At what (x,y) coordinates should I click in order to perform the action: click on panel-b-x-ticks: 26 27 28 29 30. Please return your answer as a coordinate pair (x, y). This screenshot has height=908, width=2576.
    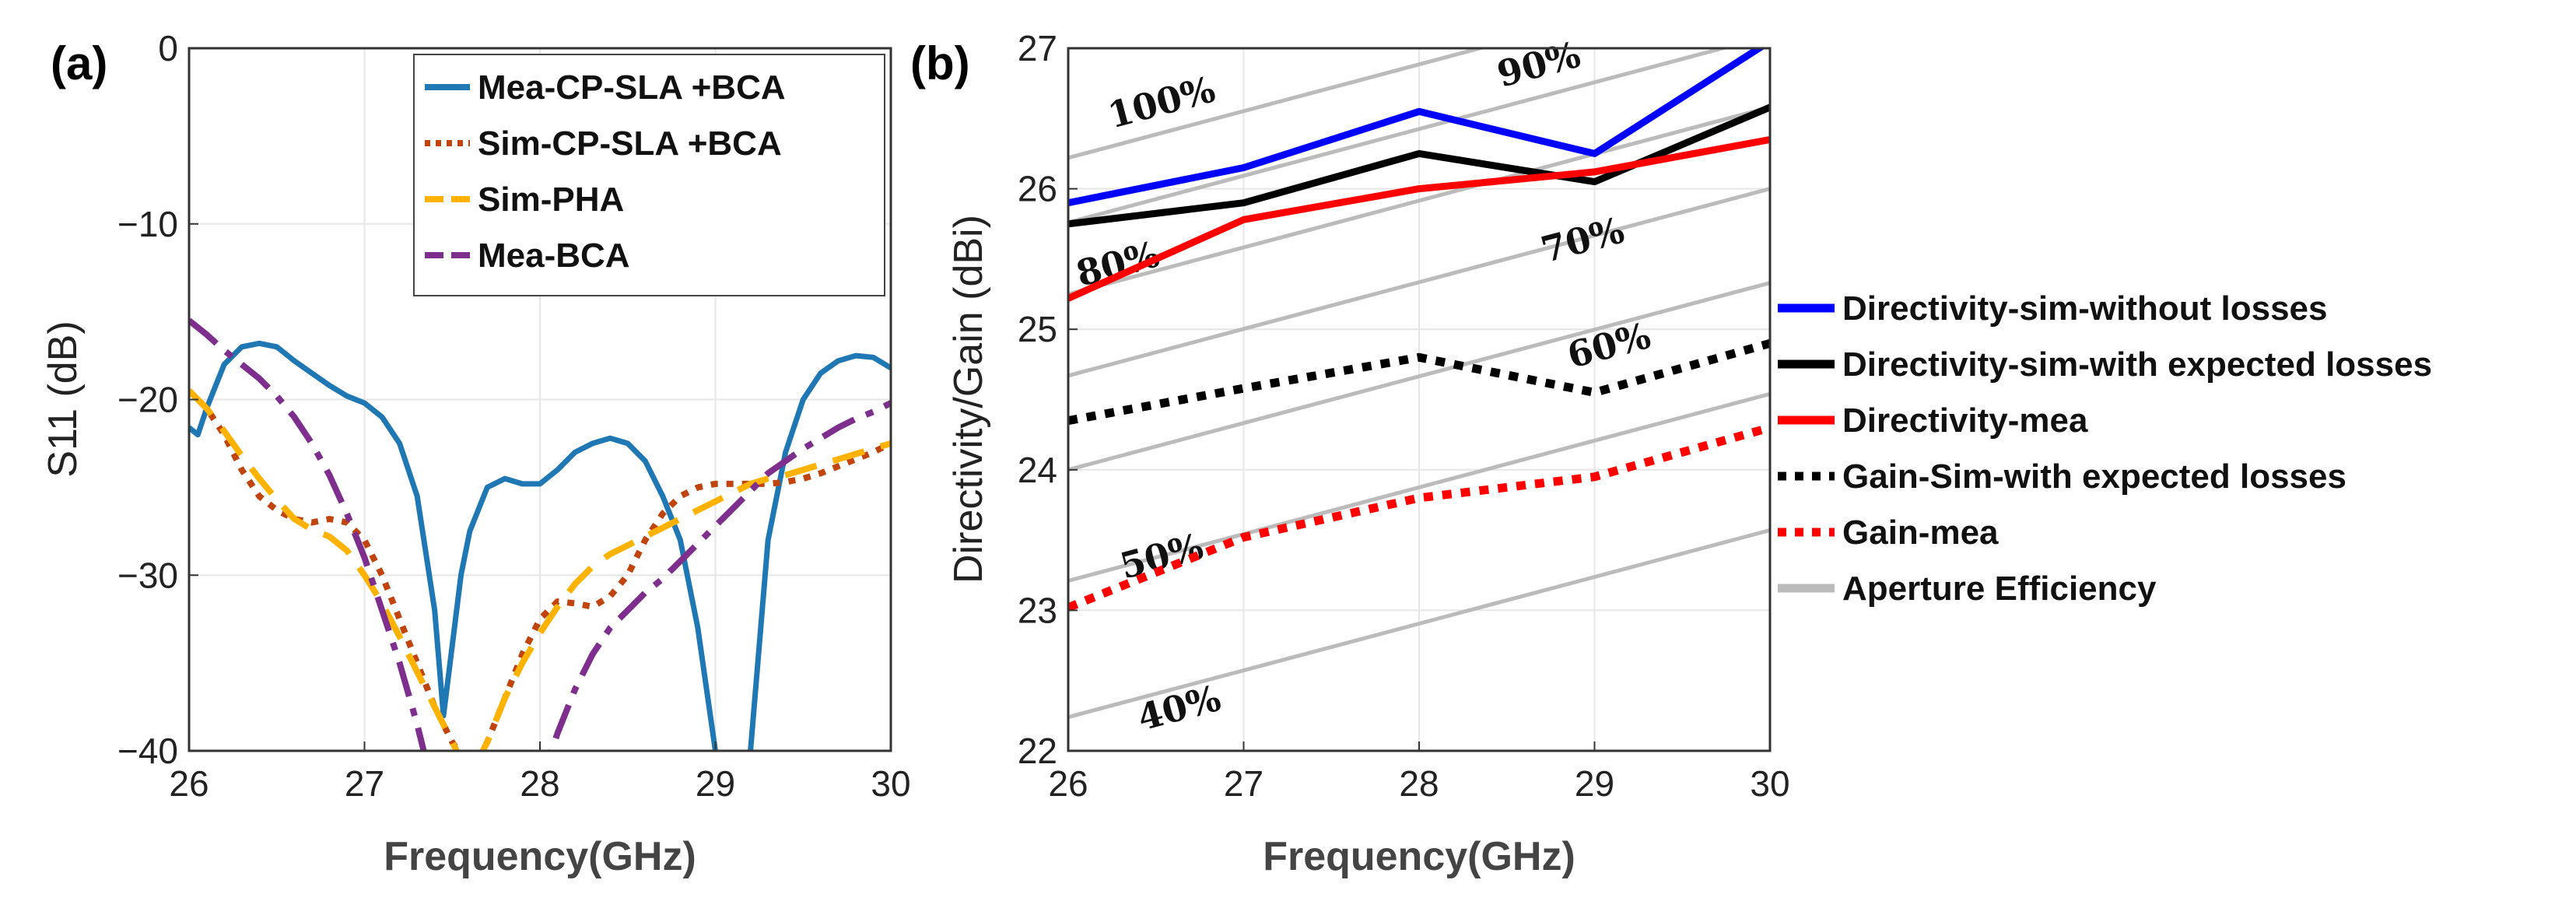
    Looking at the image, I should click on (1419, 772).